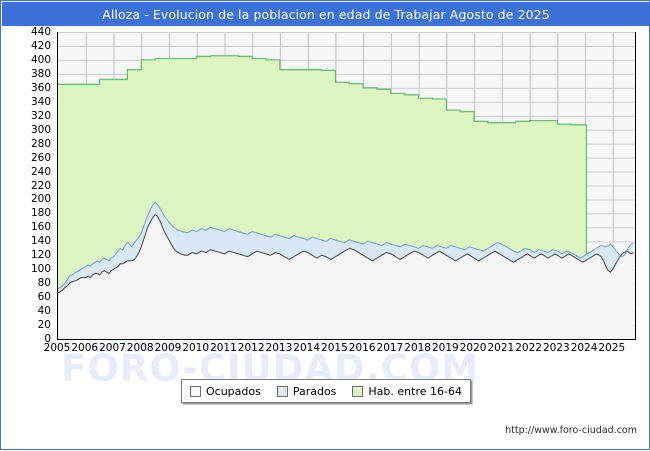  Describe the element at coordinates (168, 348) in the screenshot. I see `x-tick-label: 2009` at that location.